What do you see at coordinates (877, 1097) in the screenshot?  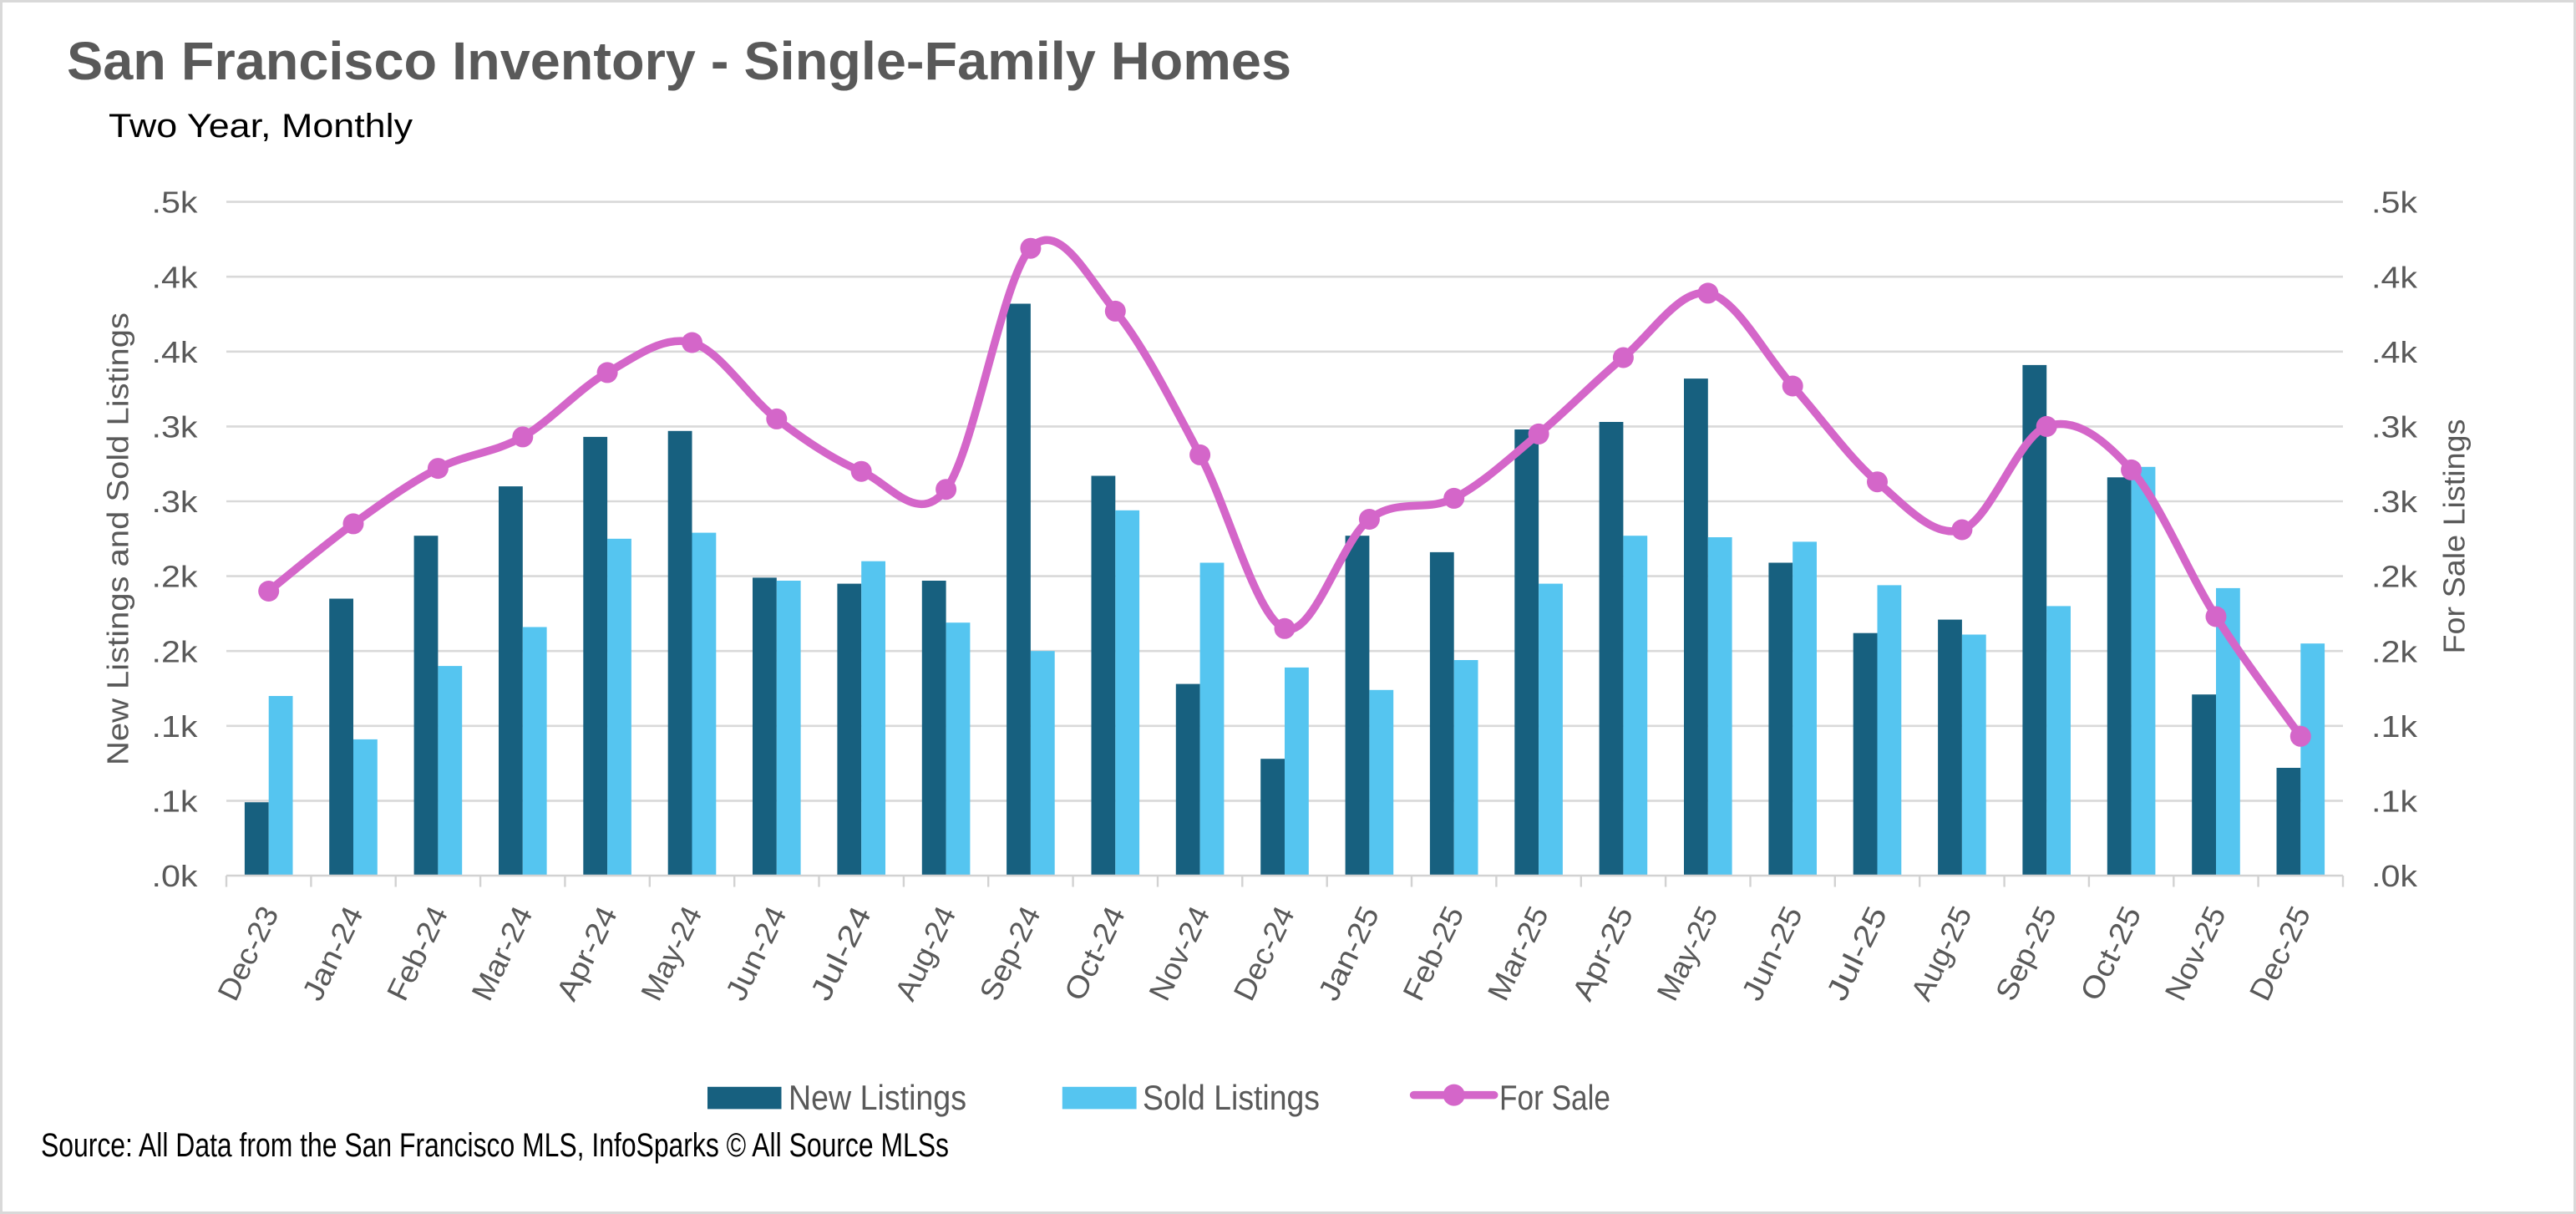 I see `svg-text: New Listings` at bounding box center [877, 1097].